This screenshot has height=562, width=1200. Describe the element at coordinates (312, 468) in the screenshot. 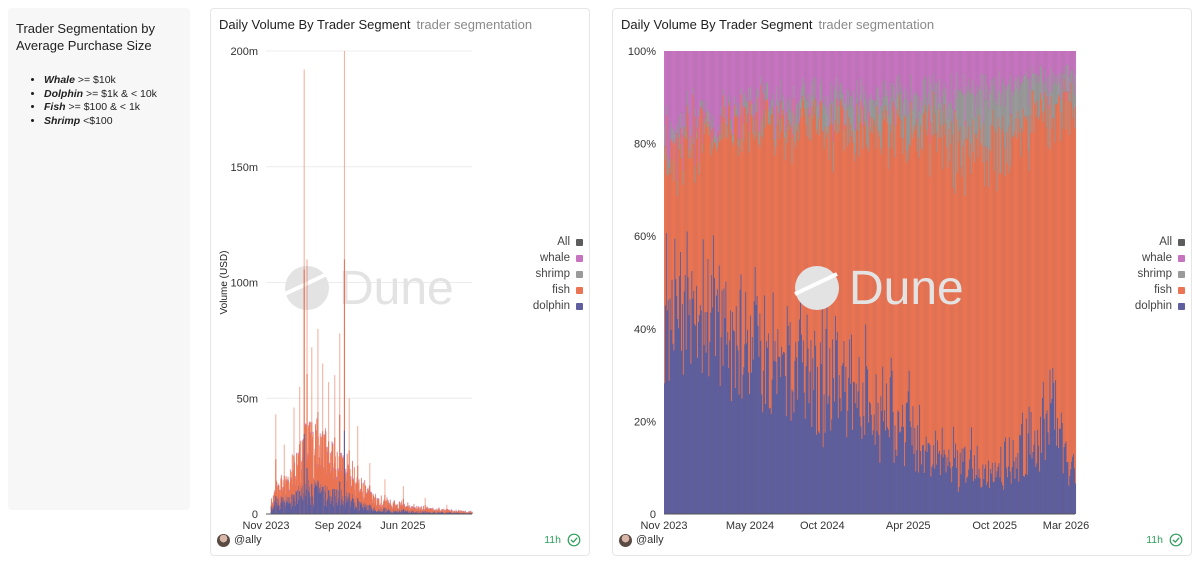

I see `spike-bar` at that location.